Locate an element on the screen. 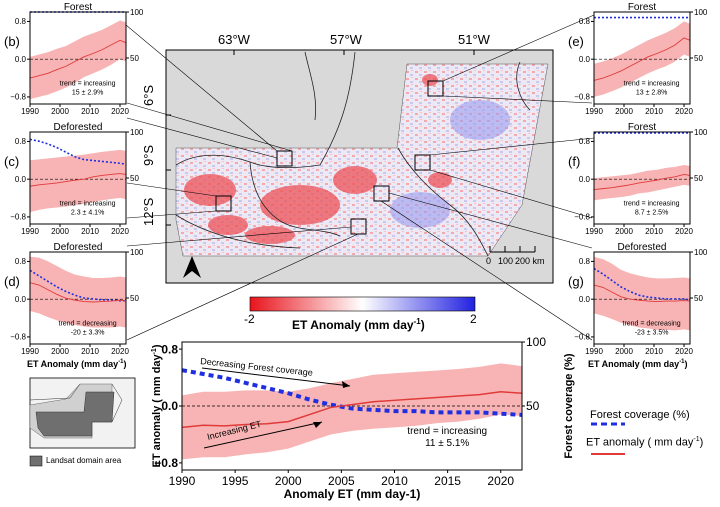 This screenshot has width=720, height=507. legend-et-label: ET anomaly ( mm day-1) is located at coordinates (645, 442).